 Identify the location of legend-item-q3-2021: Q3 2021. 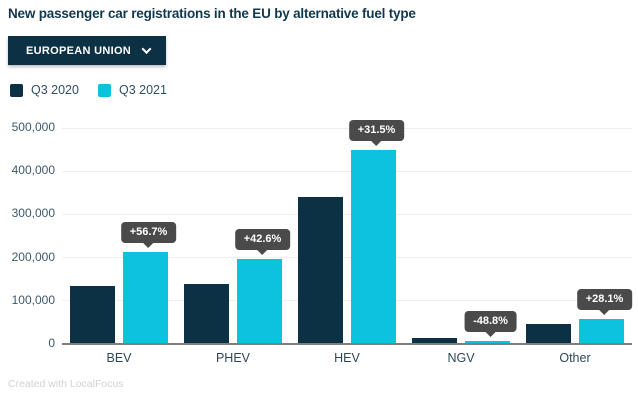
(132, 90).